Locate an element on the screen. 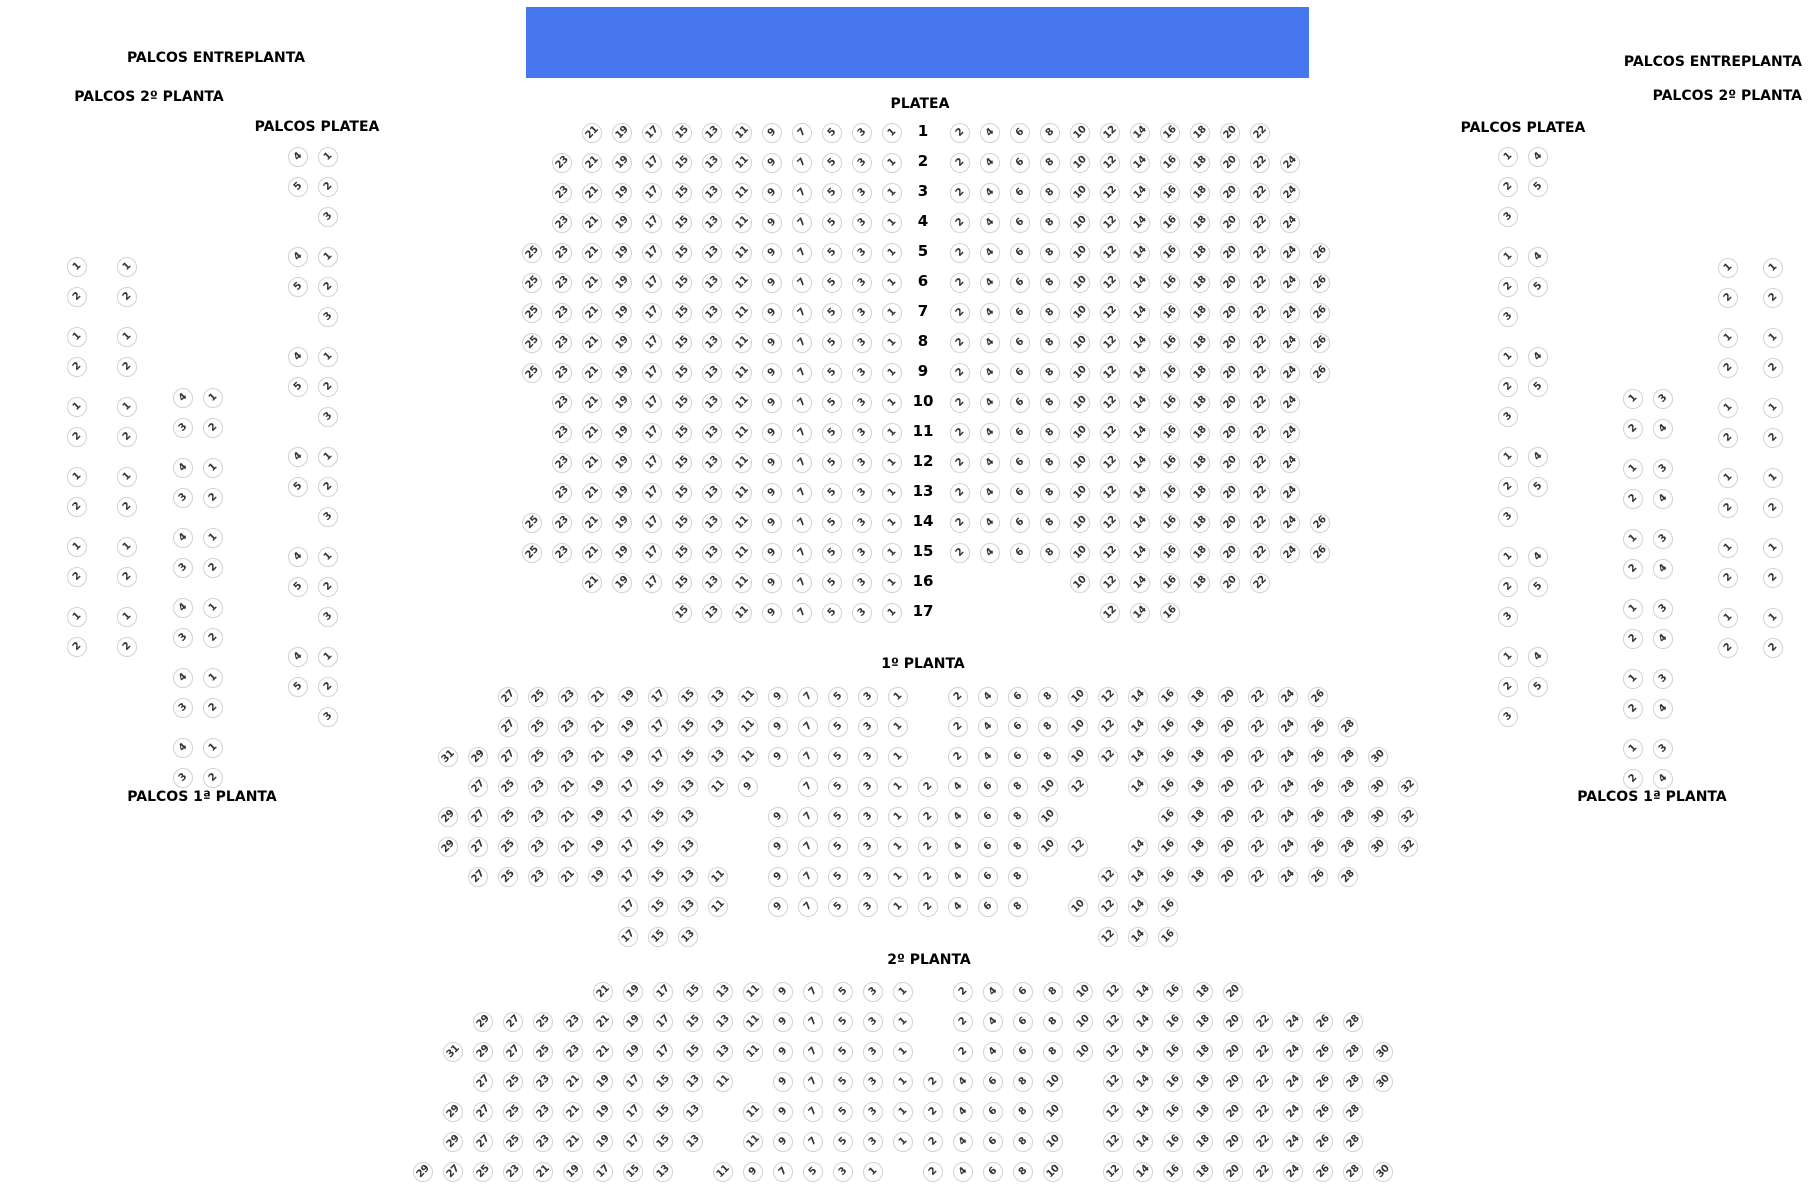  planta-2-seat: 24 is located at coordinates (1293, 1022).